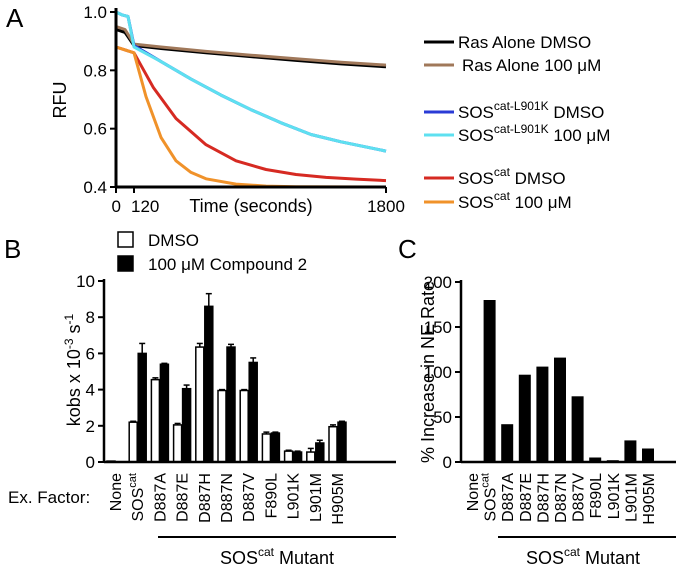 Image resolution: width=680 pixels, height=572 pixels. What do you see at coordinates (251, 46) in the screenshot?
I see `series-line-ras-alone-100-m` at bounding box center [251, 46].